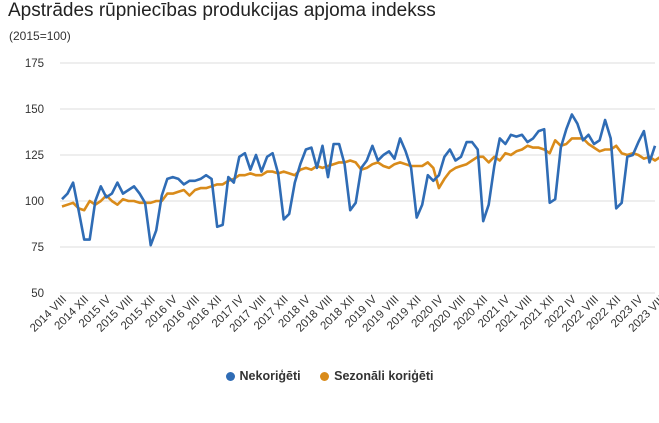 This screenshot has height=423, width=659. I want to click on y-tick-label: 50, so click(37, 294).